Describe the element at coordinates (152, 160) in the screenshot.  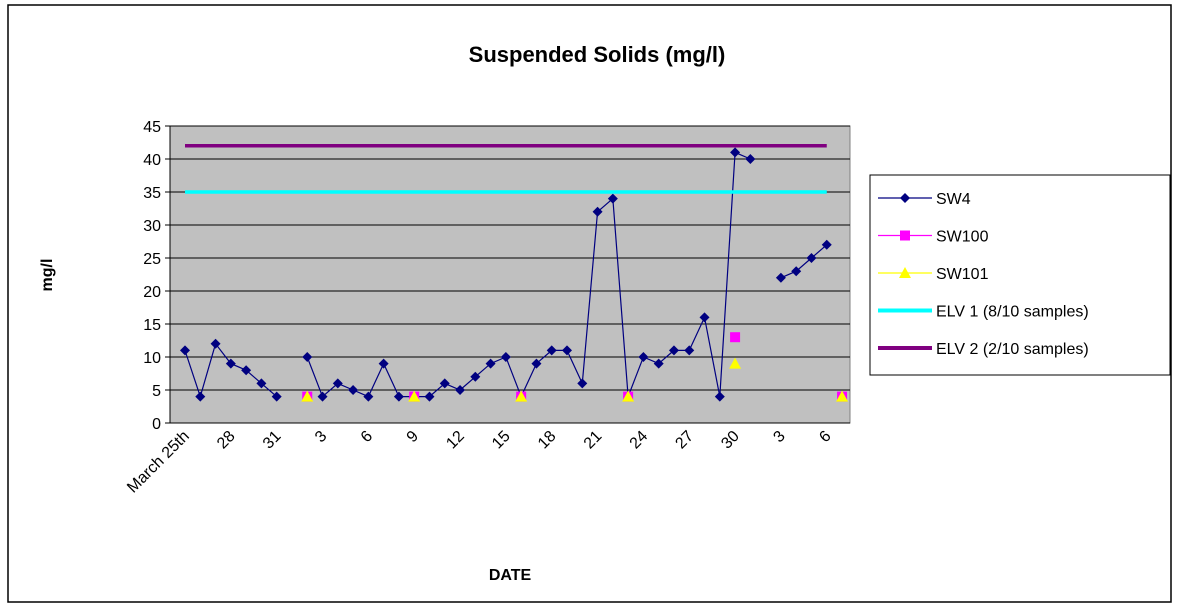
I see `y-tick-label: 40` at that location.